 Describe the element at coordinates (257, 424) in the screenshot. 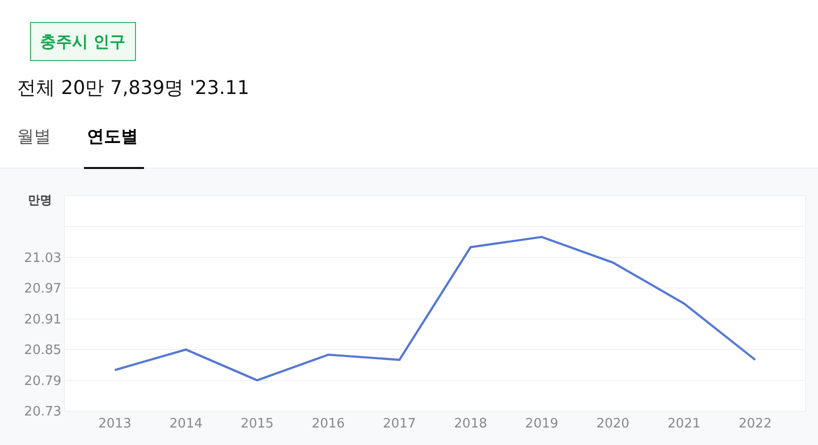

I see `x-tick-label: 2015` at that location.